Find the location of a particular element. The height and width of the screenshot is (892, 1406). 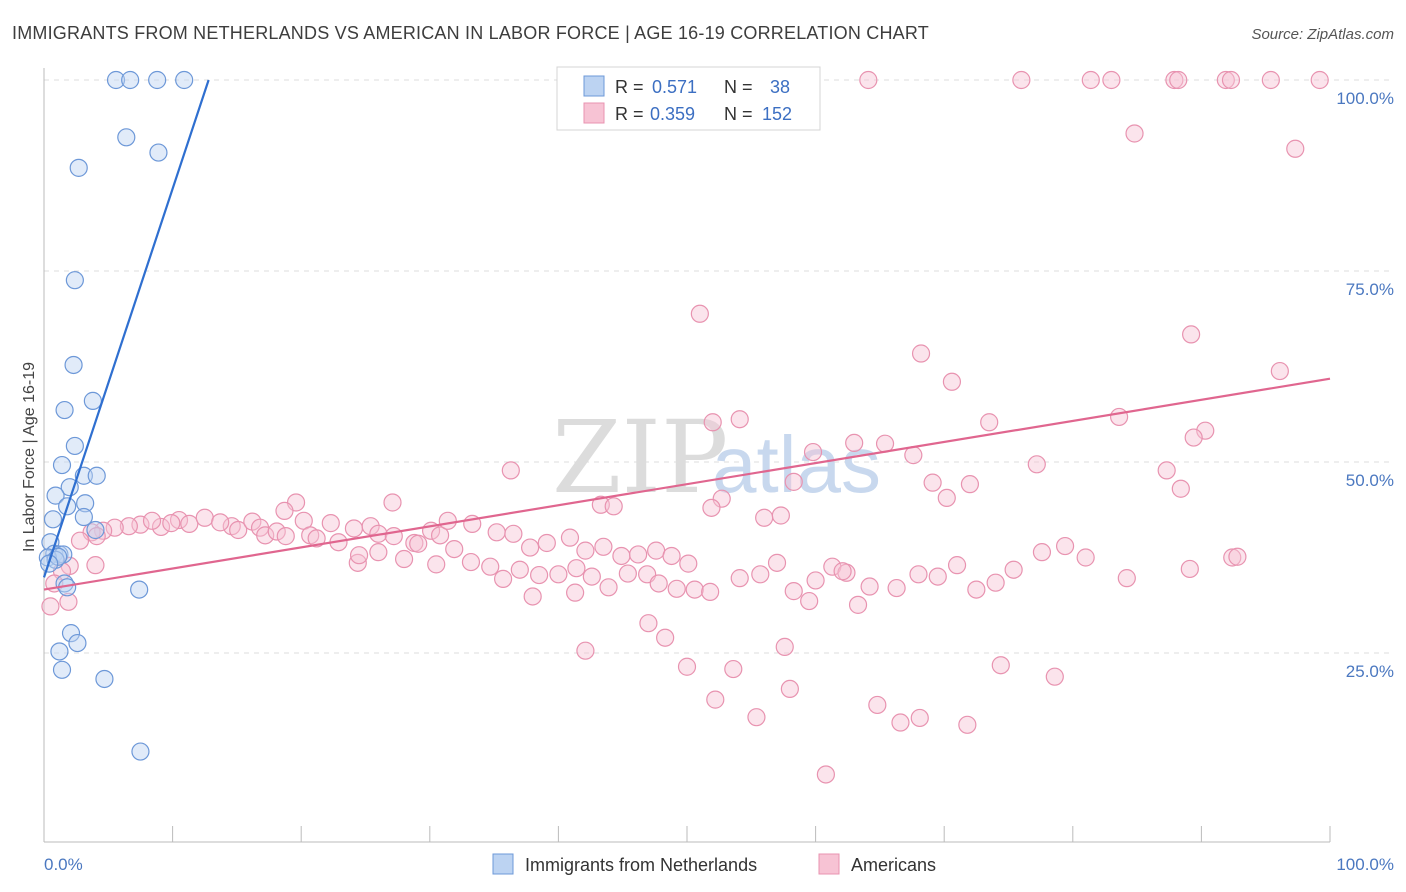

x-axis-ticks is located at coordinates (751, 834).